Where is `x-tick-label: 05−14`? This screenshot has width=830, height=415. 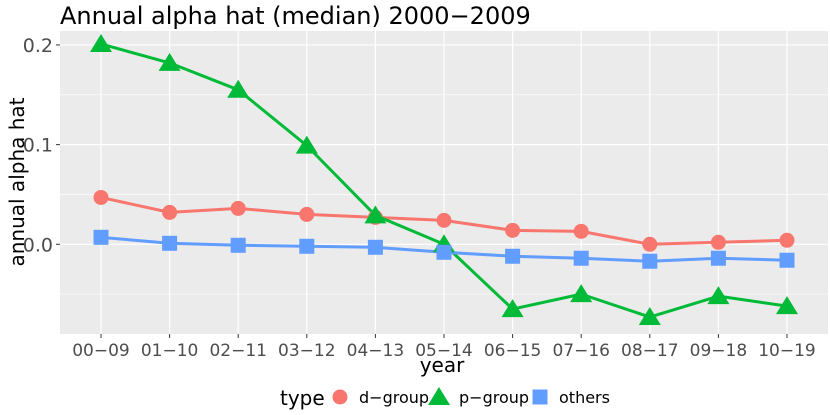 x-tick-label: 05−14 is located at coordinates (444, 351).